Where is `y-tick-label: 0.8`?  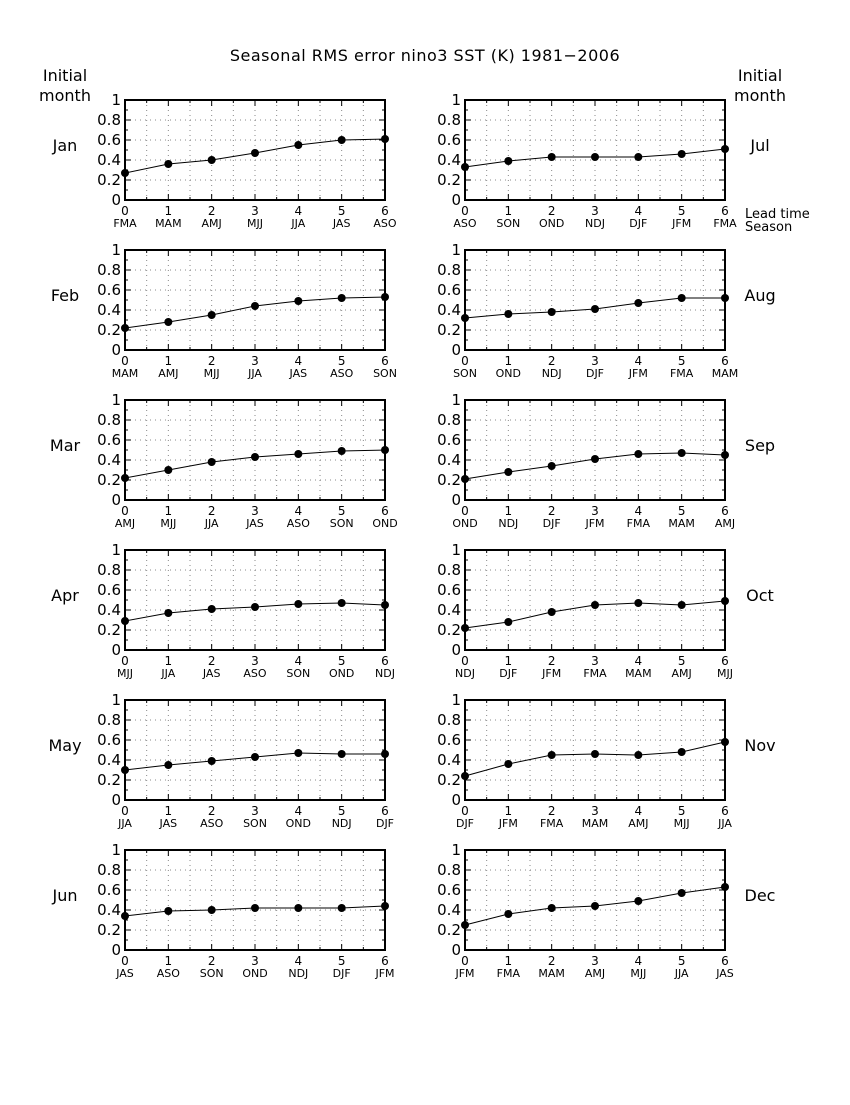
y-tick-label: 0.8 is located at coordinates (449, 420).